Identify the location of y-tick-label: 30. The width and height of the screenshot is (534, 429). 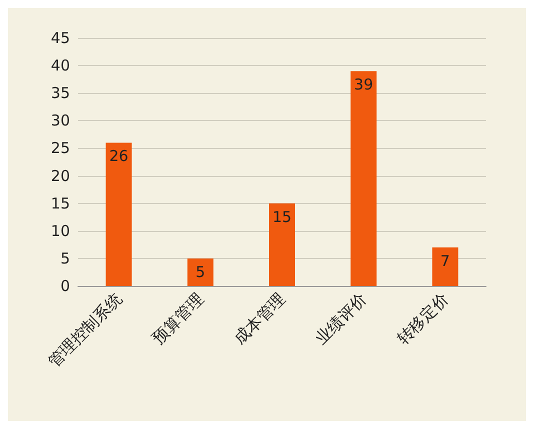
(60, 121).